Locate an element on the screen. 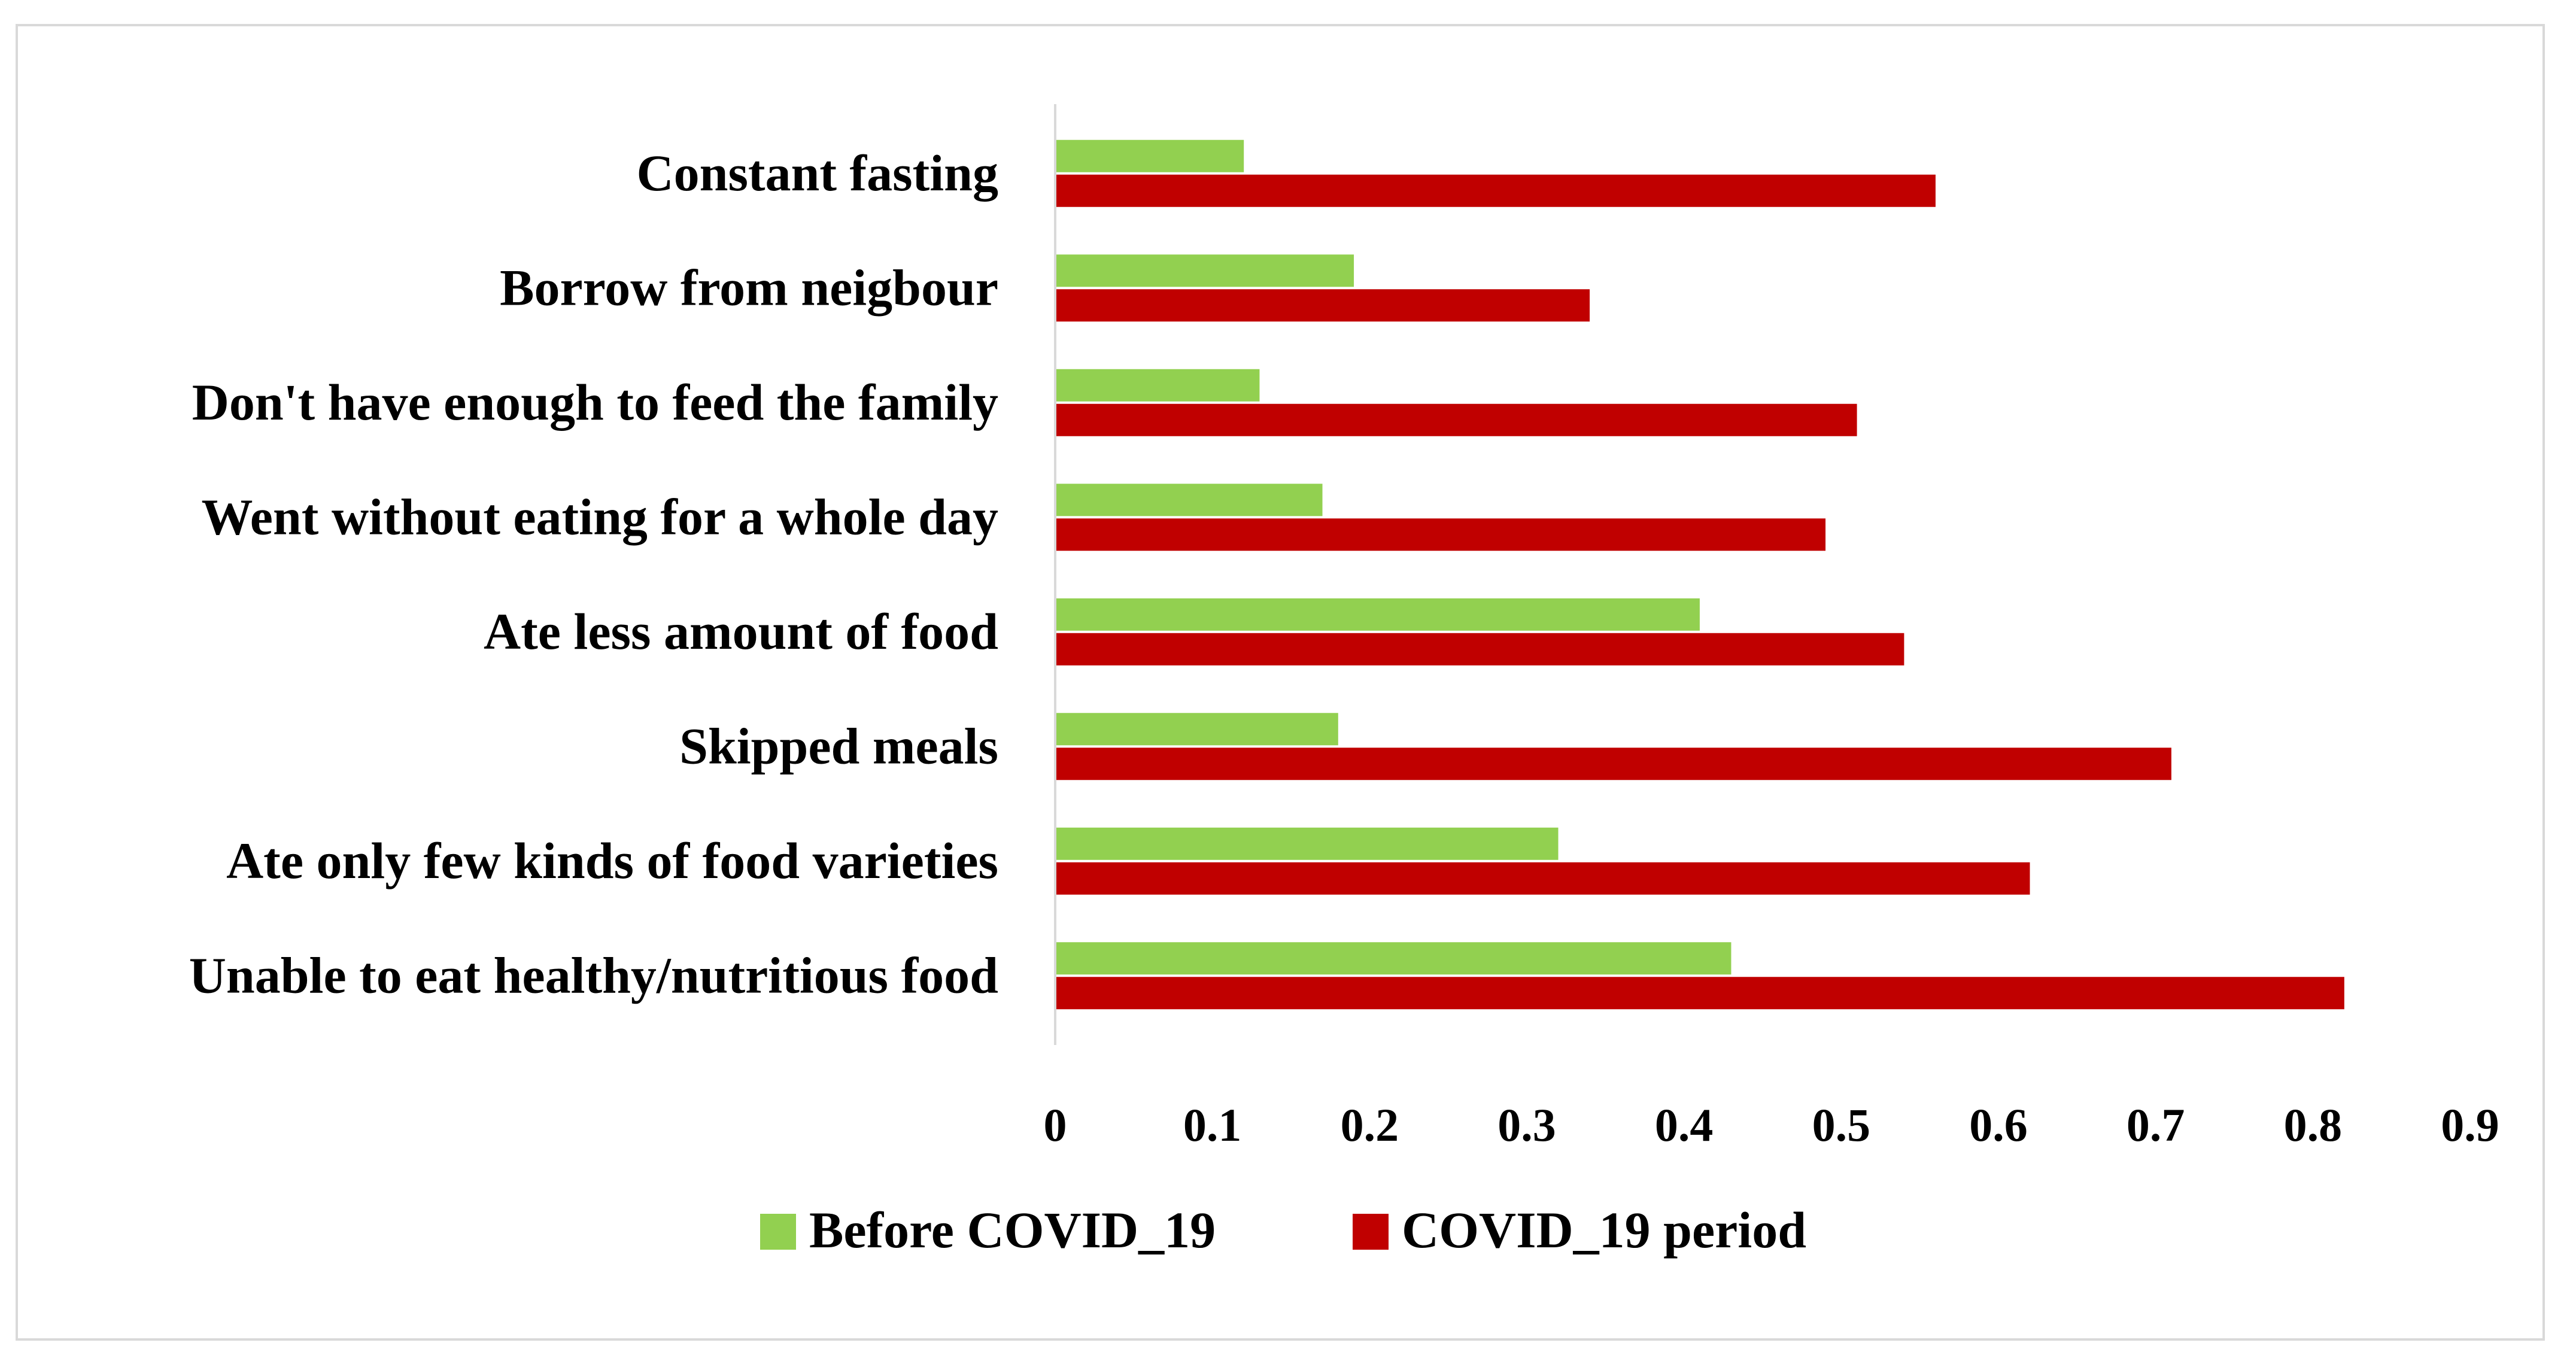  x-tick-label-6: 0.6 is located at coordinates (1999, 1125).